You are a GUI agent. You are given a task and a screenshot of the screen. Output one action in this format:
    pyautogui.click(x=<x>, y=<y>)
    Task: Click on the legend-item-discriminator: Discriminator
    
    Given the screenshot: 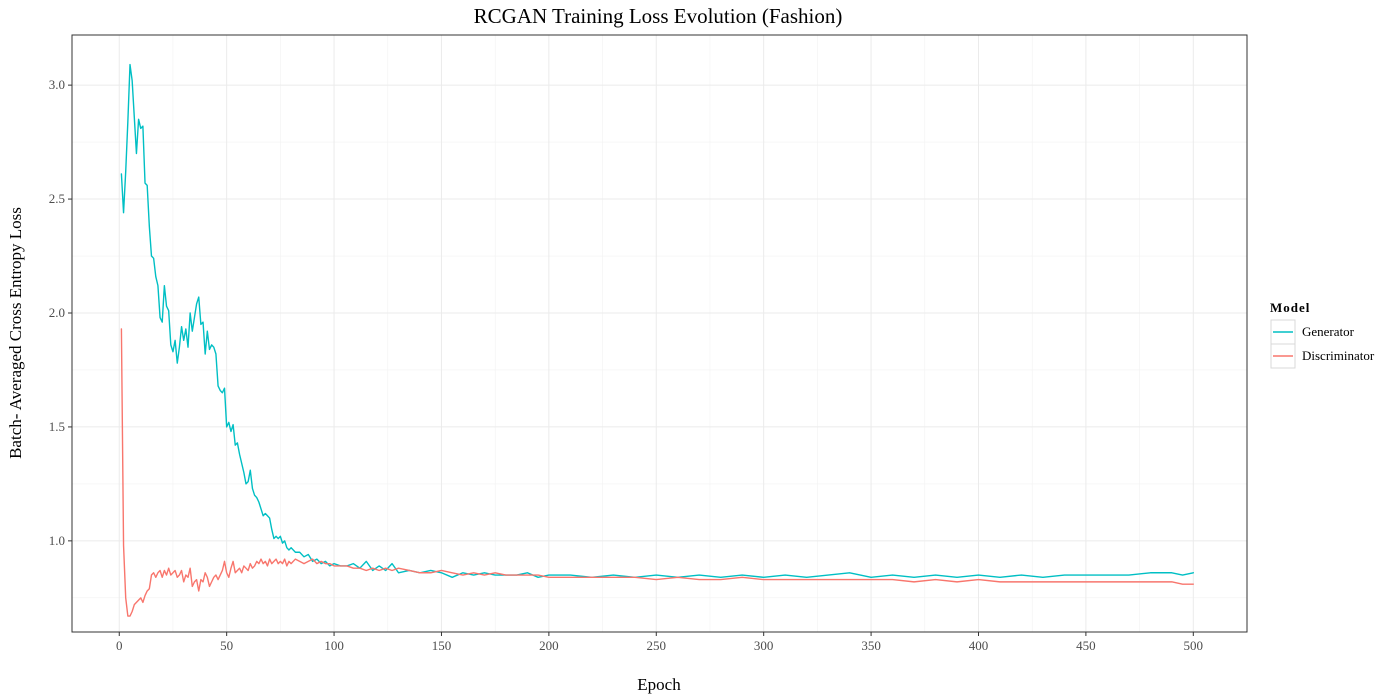 What is the action you would take?
    pyautogui.click(x=1322, y=356)
    